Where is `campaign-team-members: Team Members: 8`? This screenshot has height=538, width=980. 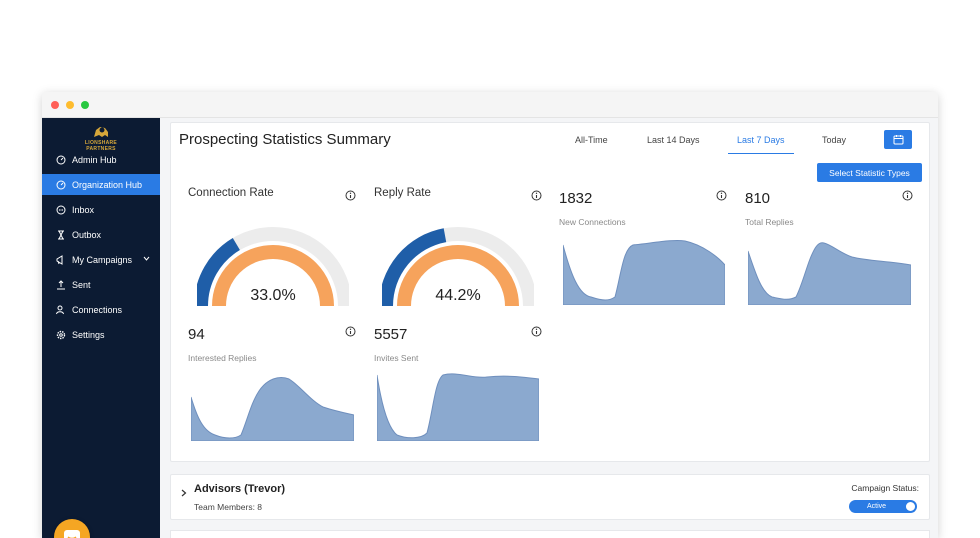 campaign-team-members: Team Members: 8 is located at coordinates (228, 507).